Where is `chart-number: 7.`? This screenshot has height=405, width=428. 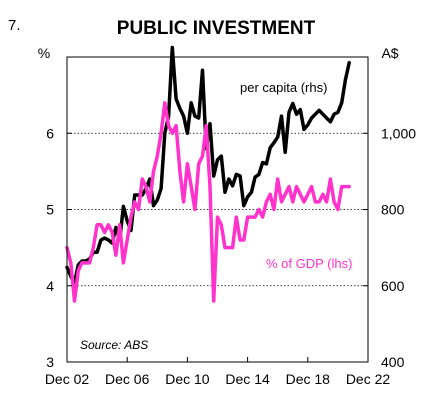 chart-number: 7. is located at coordinates (14, 25).